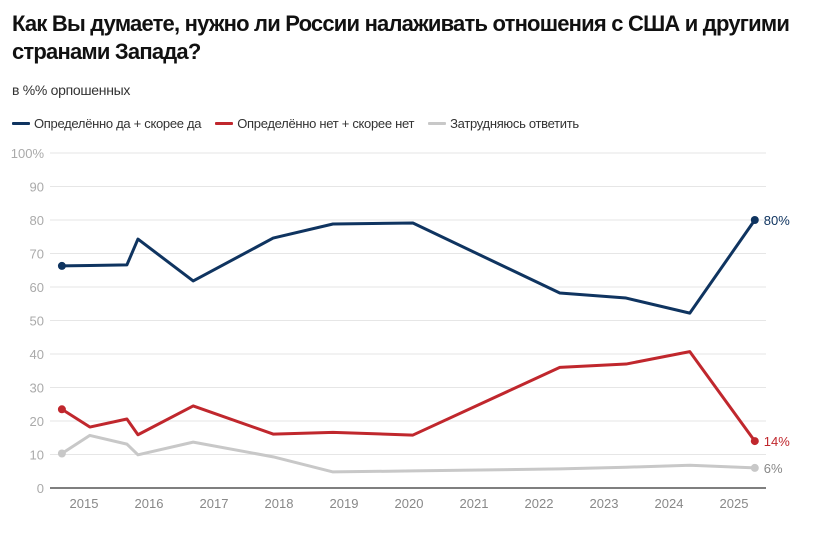 The height and width of the screenshot is (533, 816). I want to click on x-tick-label: 2016, so click(149, 503).